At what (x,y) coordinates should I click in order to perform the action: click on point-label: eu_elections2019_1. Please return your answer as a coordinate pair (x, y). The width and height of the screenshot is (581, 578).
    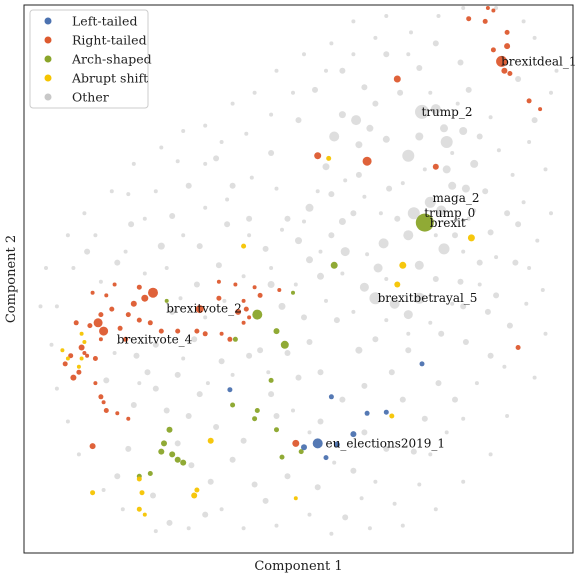
    Looking at the image, I should click on (386, 443).